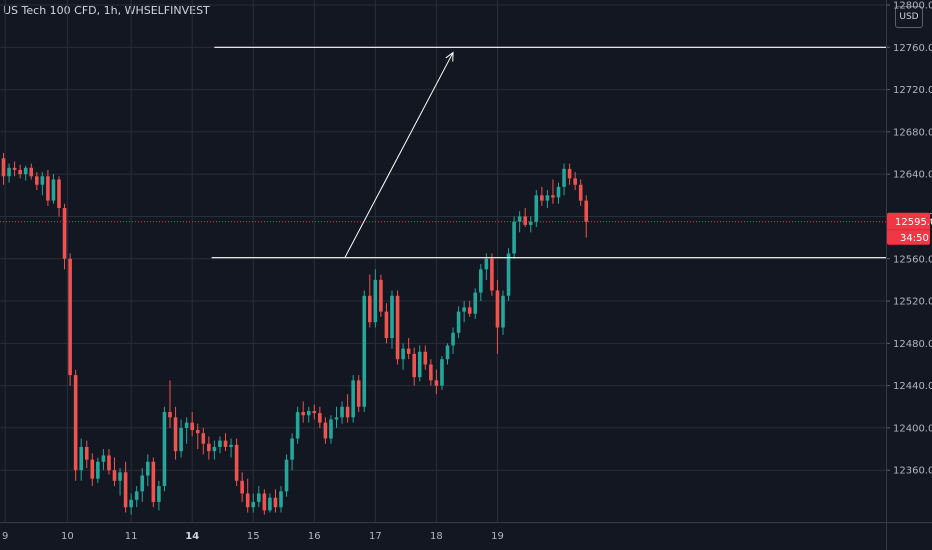 The width and height of the screenshot is (932, 550). I want to click on x-tick-label: 19, so click(497, 536).